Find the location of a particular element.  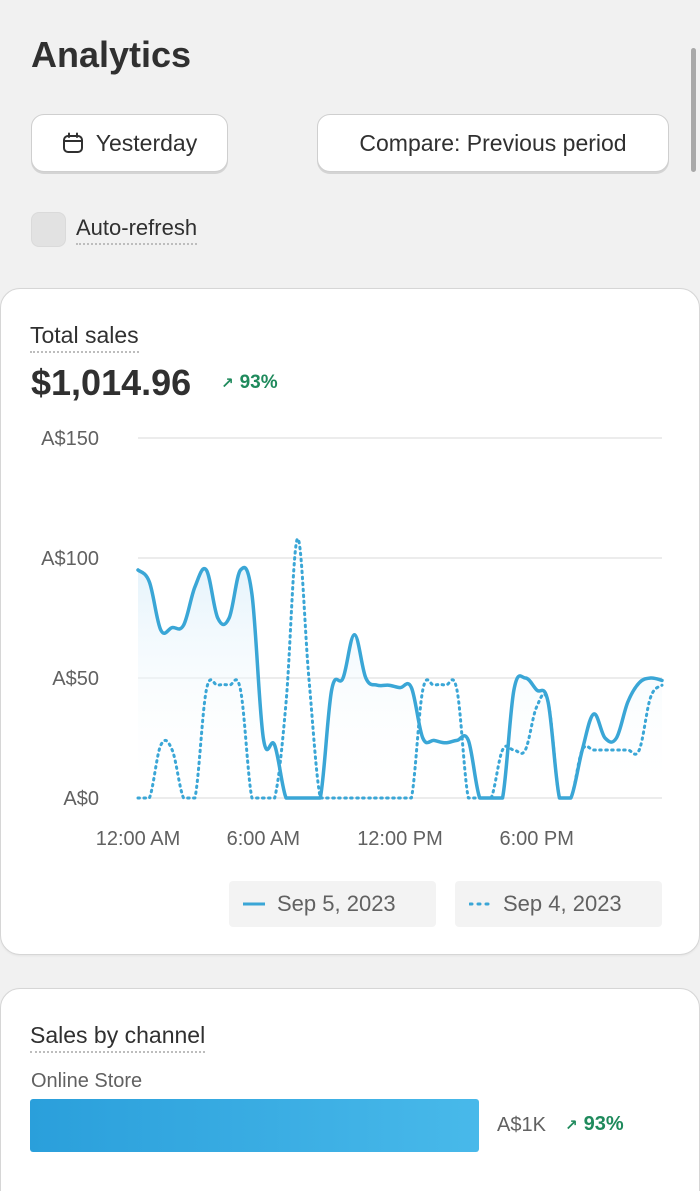

date-range-label: Yesterday is located at coordinates (146, 142).